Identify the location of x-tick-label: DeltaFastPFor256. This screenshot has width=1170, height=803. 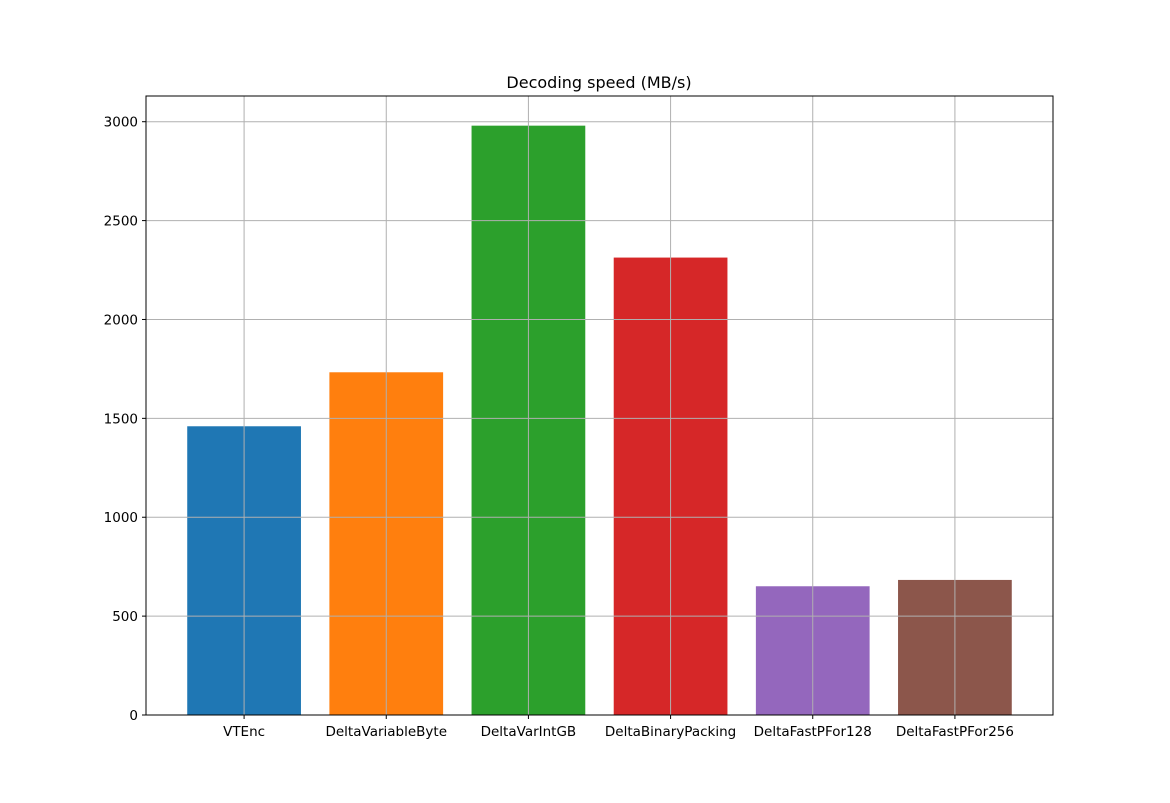
(955, 732).